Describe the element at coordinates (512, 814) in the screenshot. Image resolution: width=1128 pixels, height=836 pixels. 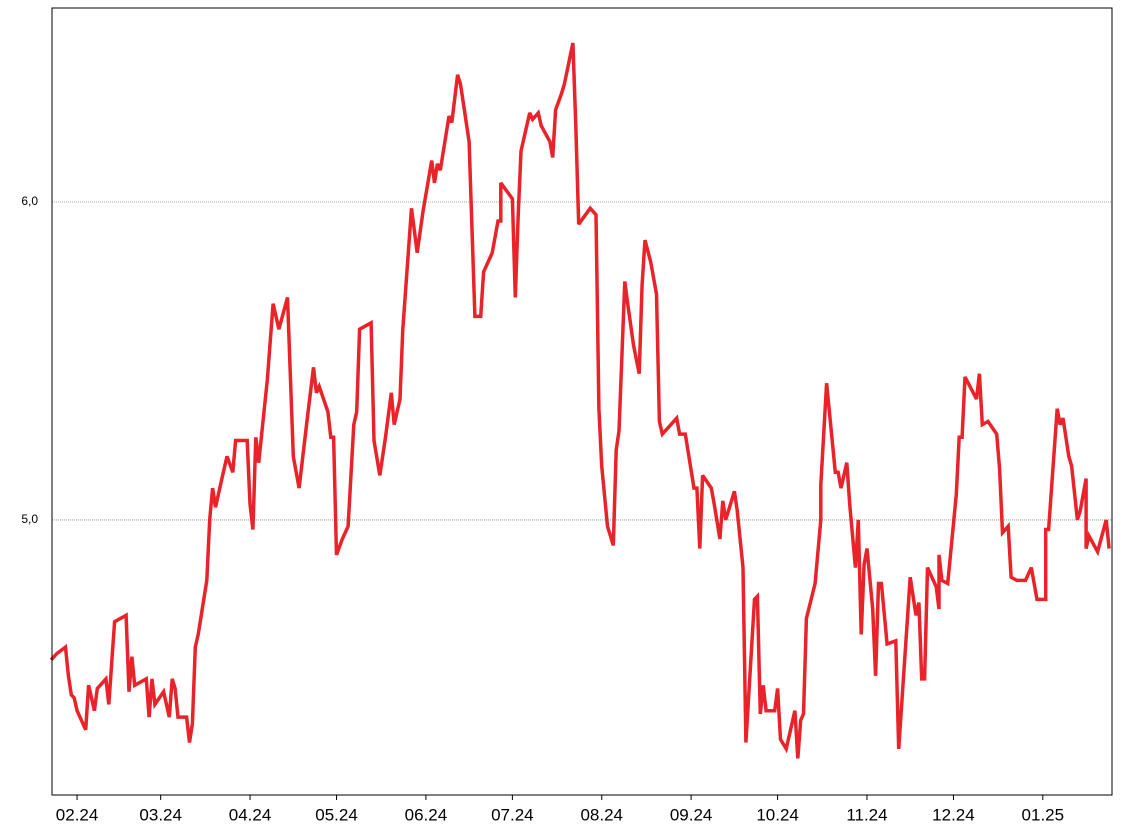
I see `x-tick-label: 07.24` at that location.